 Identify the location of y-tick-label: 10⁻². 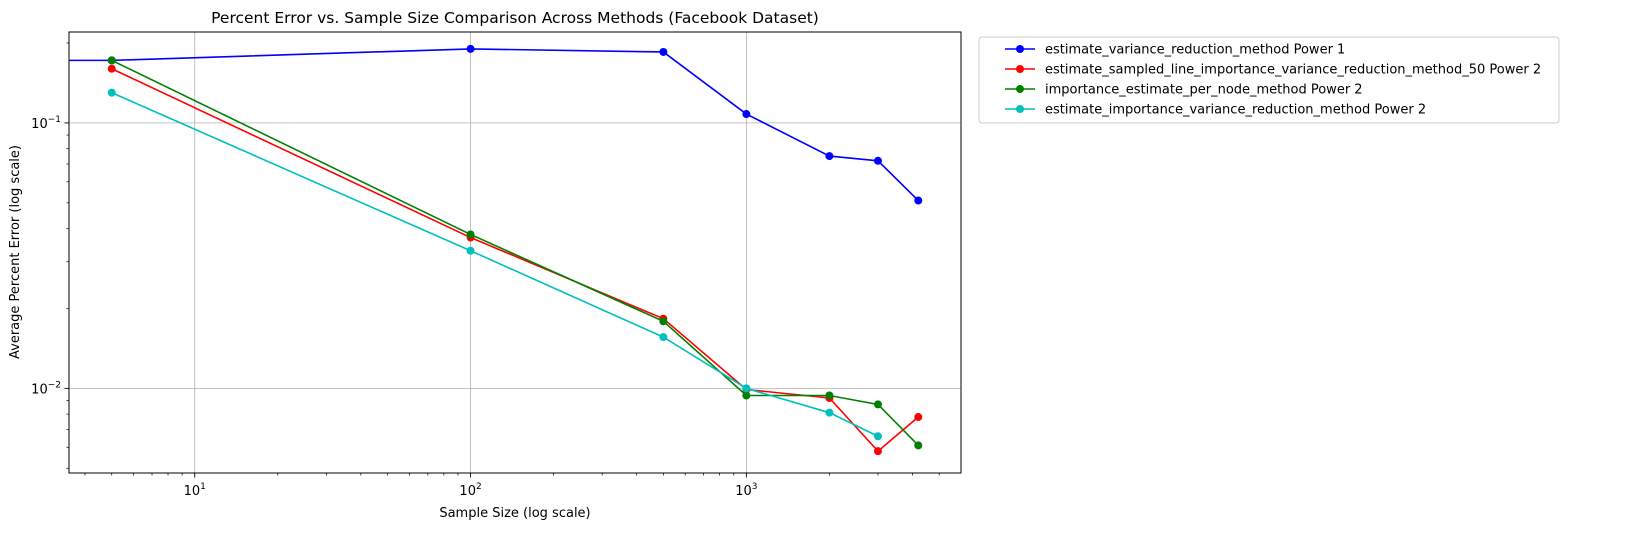
(46, 388).